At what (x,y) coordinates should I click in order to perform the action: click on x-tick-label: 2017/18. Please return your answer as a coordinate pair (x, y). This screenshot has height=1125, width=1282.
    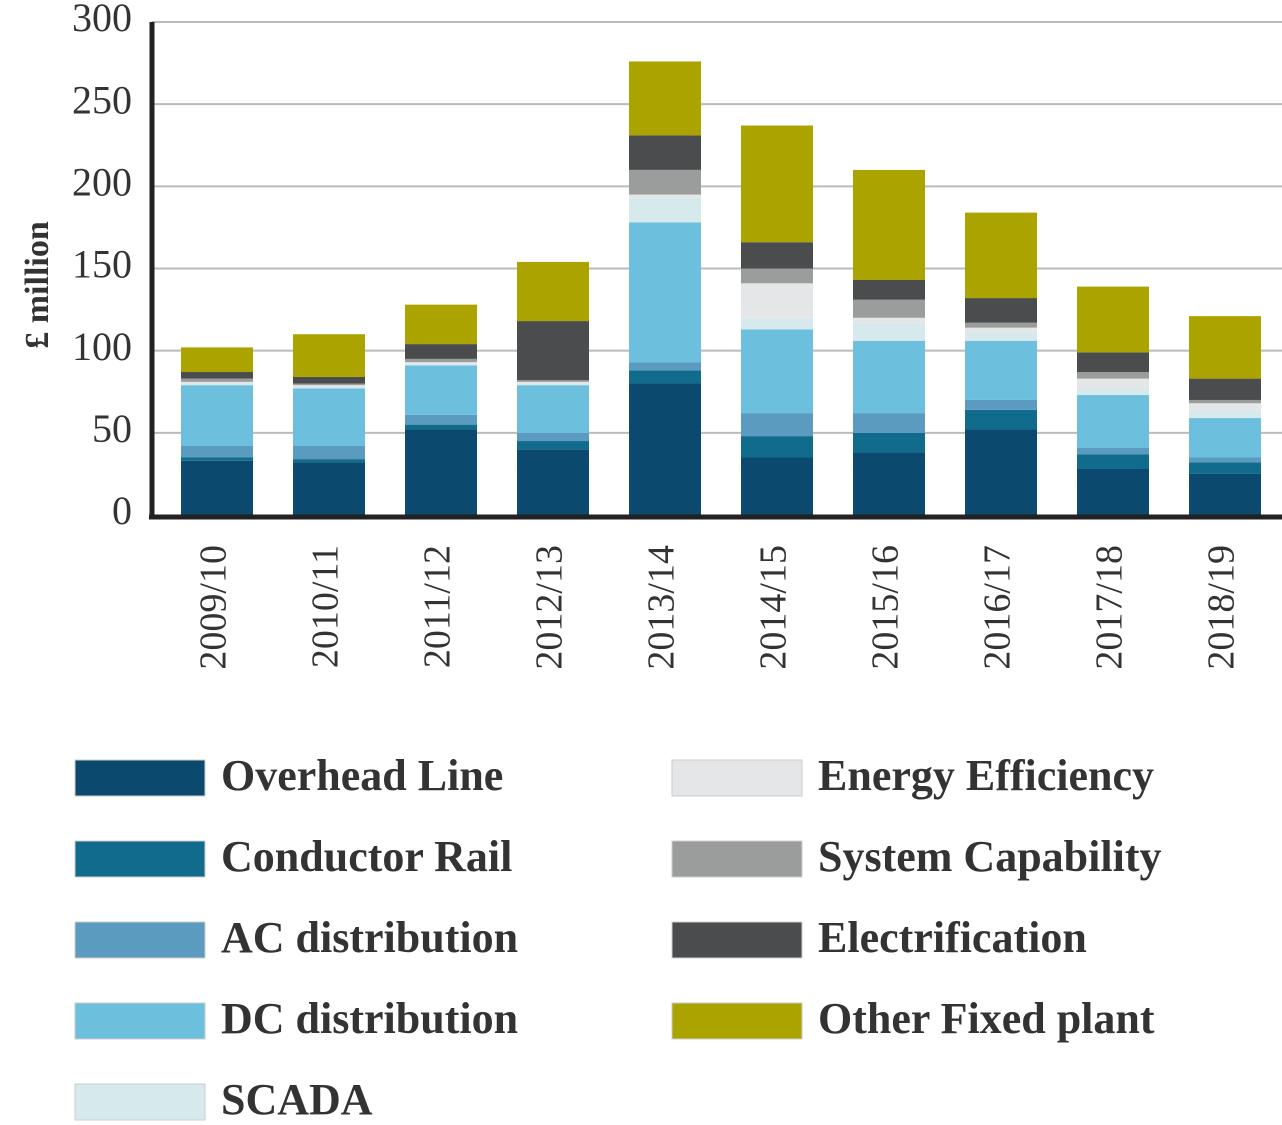
    Looking at the image, I should click on (1110, 607).